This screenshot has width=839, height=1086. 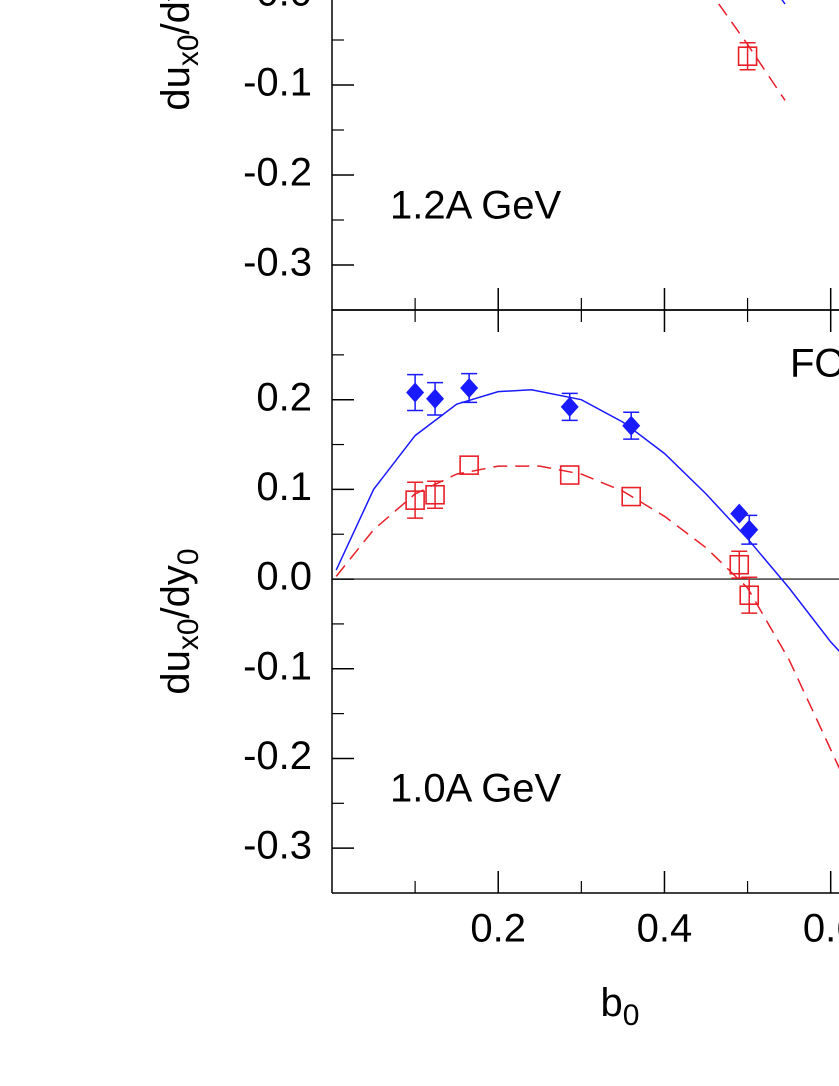 What do you see at coordinates (498, 929) in the screenshot?
I see `x-tick-label: 0.2` at bounding box center [498, 929].